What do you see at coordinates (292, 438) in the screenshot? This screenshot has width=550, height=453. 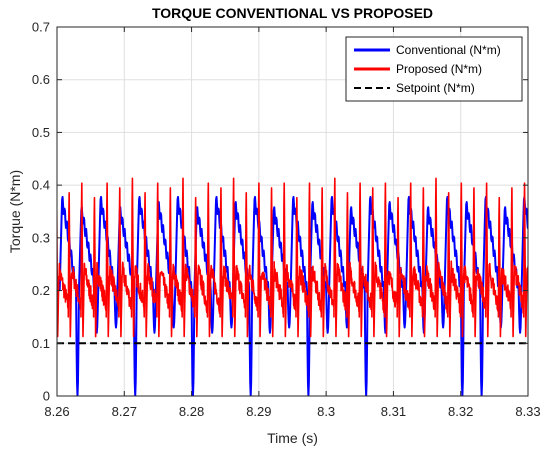 I see `x-axis-label: Time (s)` at bounding box center [292, 438].